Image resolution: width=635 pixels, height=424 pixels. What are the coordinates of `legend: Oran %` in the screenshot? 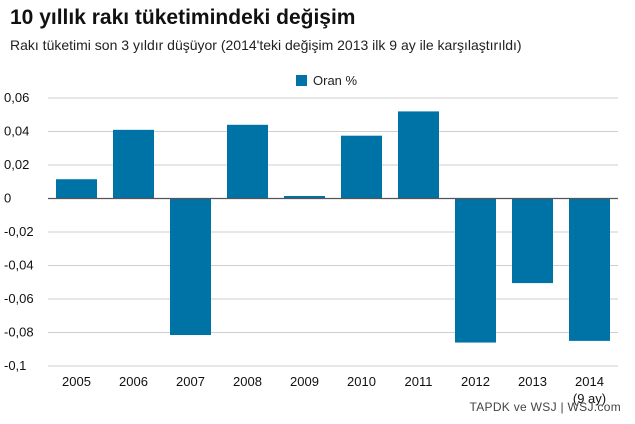 It's located at (326, 80).